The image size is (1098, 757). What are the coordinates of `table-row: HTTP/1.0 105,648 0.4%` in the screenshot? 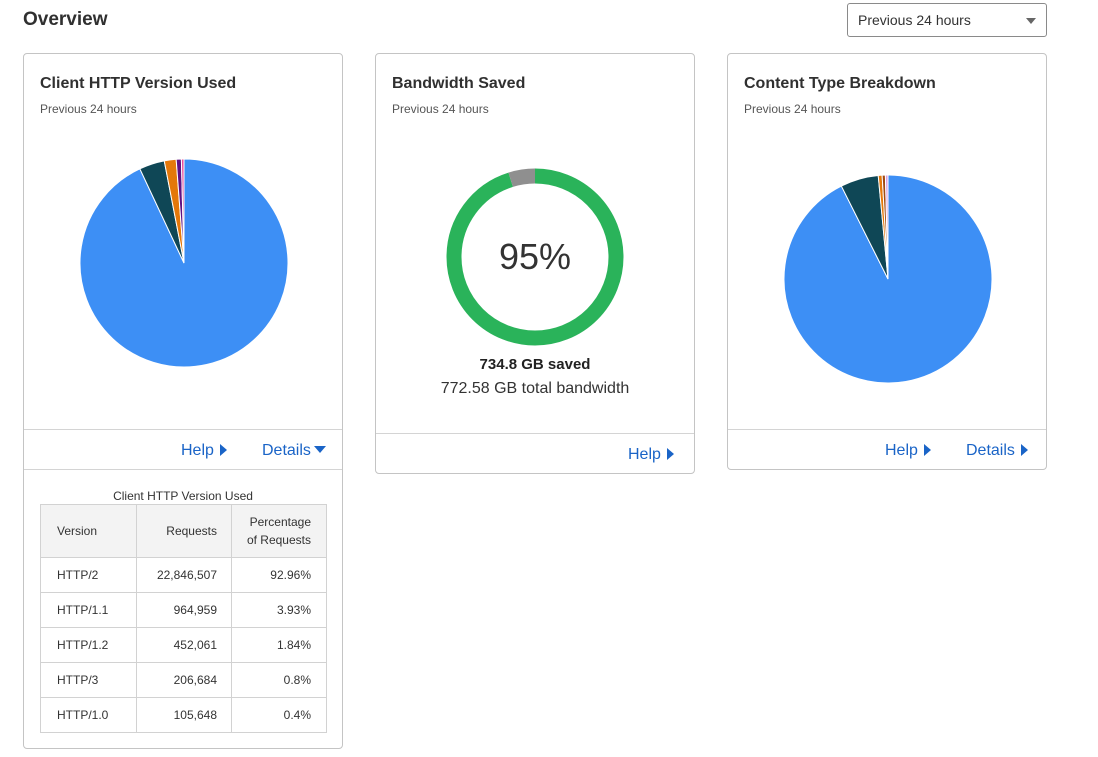 It's located at (183, 715).